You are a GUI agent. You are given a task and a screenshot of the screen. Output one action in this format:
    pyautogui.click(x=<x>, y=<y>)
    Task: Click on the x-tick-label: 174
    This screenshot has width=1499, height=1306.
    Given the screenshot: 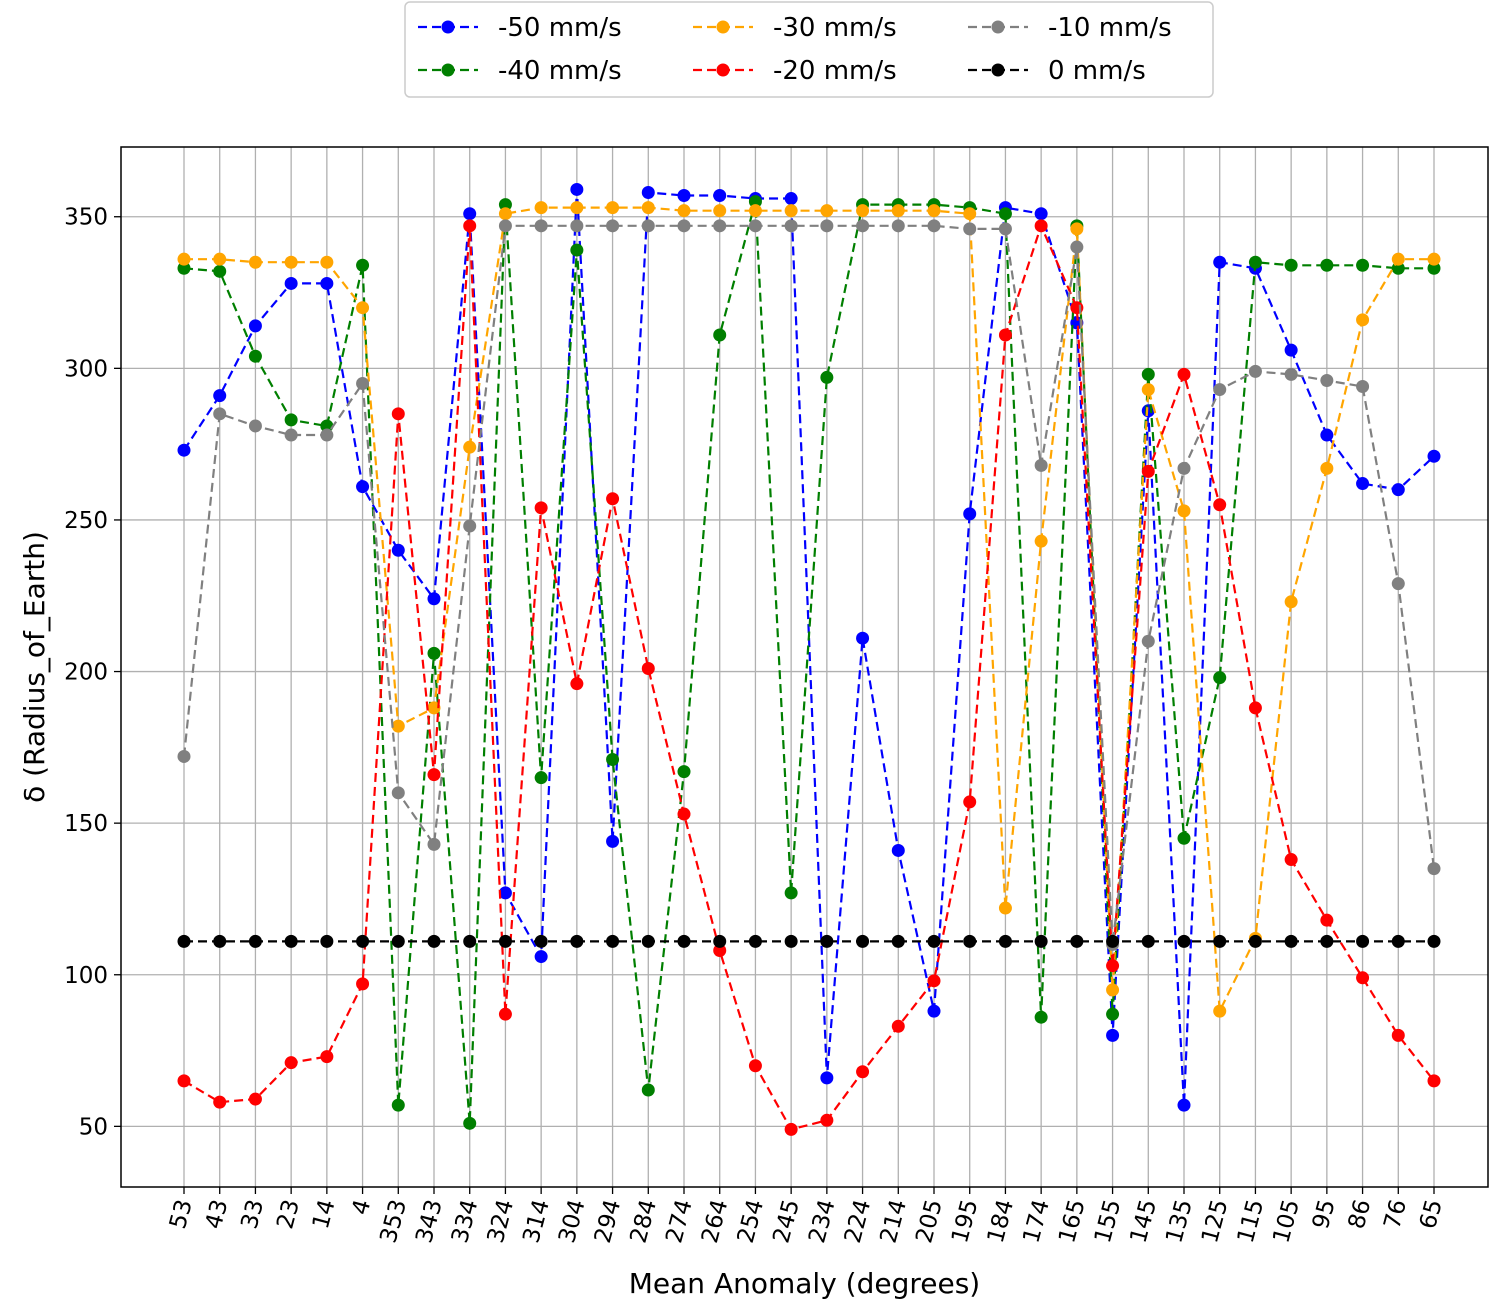 What is the action you would take?
    pyautogui.click(x=1036, y=1221)
    